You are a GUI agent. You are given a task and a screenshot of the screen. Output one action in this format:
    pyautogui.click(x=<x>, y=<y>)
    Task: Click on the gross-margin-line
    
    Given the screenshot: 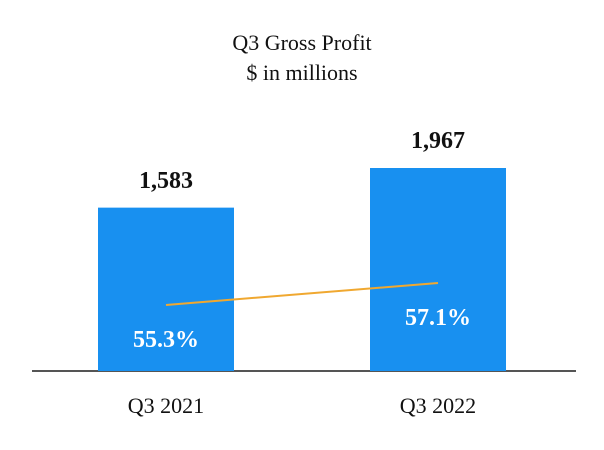 What is the action you would take?
    pyautogui.click(x=302, y=294)
    